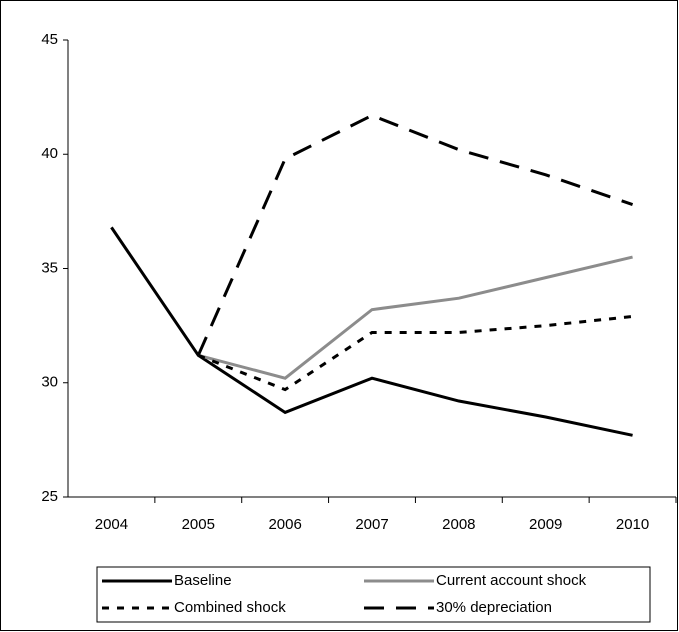  What do you see at coordinates (49, 267) in the screenshot?
I see `y-tick-label: 35` at bounding box center [49, 267].